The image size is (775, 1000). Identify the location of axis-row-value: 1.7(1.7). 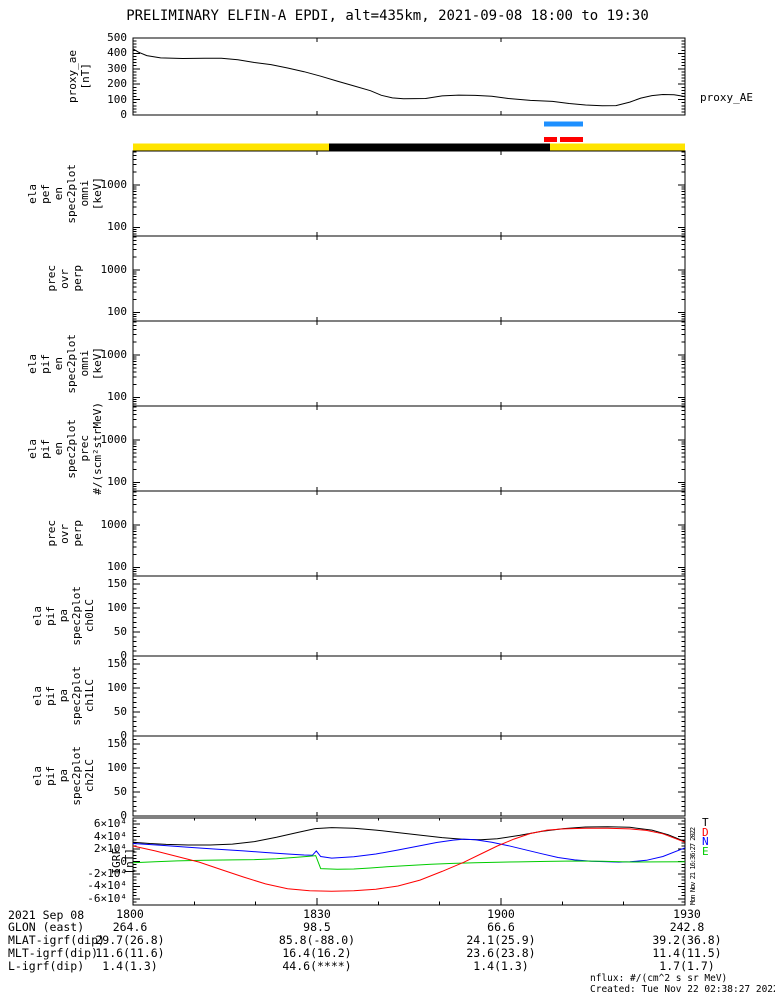
(687, 966).